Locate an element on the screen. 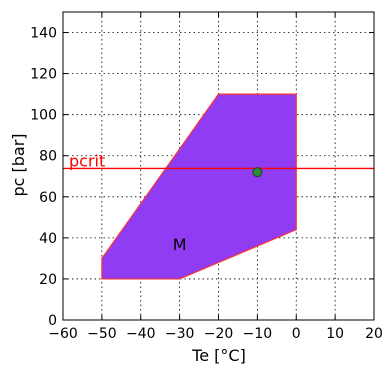 The height and width of the screenshot is (365, 383). y-tick-label: 120 is located at coordinates (43, 75).